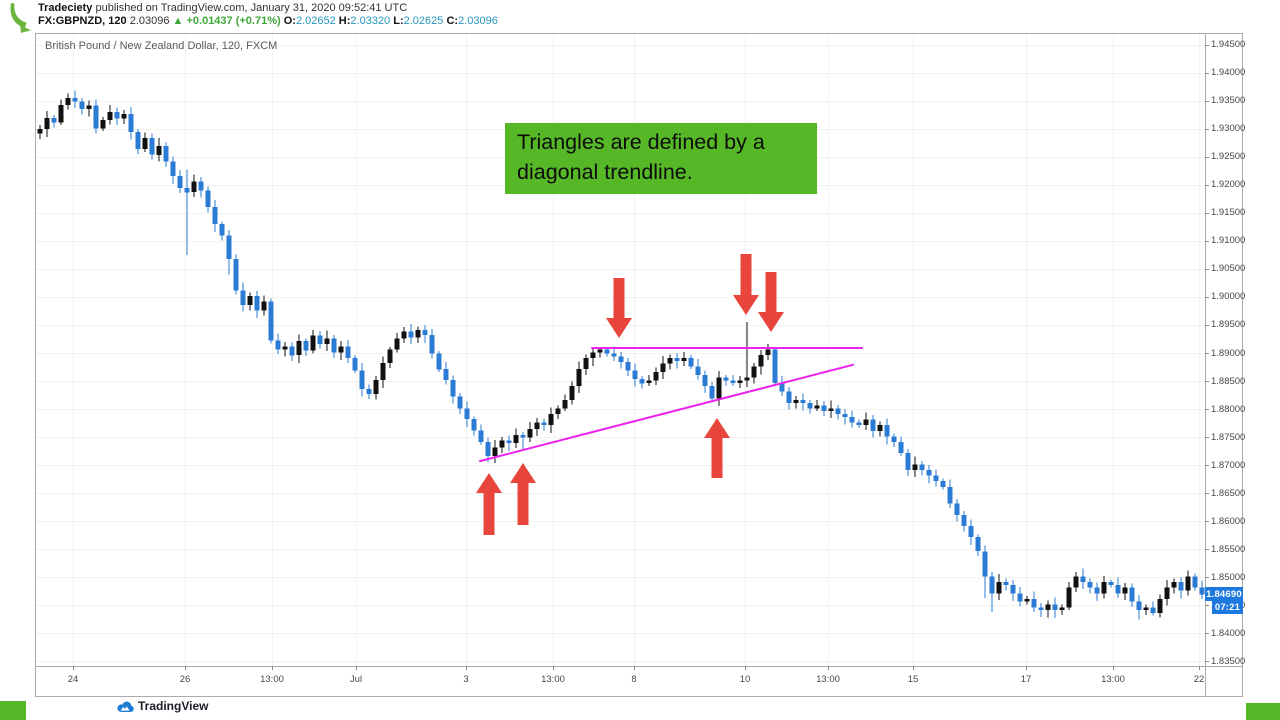 The height and width of the screenshot is (720, 1280). Describe the element at coordinates (1228, 296) in the screenshot. I see `price-tick-label: 1.90000` at that location.